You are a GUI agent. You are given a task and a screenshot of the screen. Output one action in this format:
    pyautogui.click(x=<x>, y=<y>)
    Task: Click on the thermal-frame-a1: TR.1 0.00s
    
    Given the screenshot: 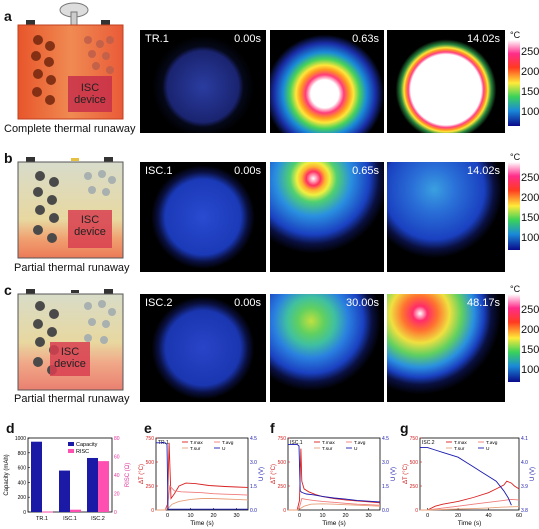 What is the action you would take?
    pyautogui.click(x=203, y=81)
    